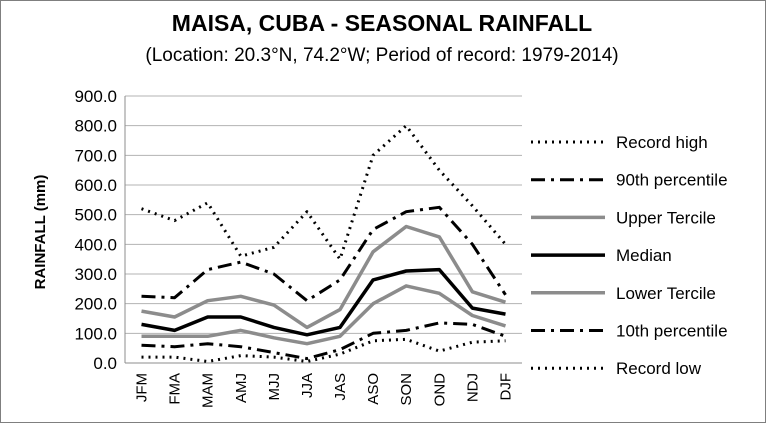 Image resolution: width=766 pixels, height=423 pixels. Describe the element at coordinates (382, 23) in the screenshot. I see `chart-title: MAISA, CUBA - SEASONAL RAINFALL` at that location.